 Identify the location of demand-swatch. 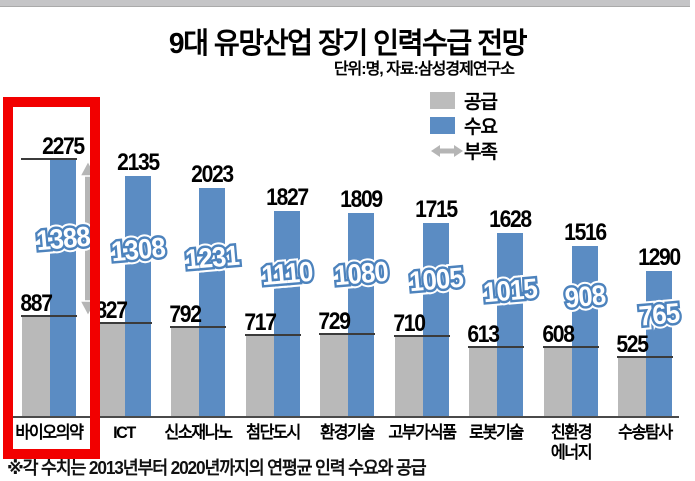
(442, 125).